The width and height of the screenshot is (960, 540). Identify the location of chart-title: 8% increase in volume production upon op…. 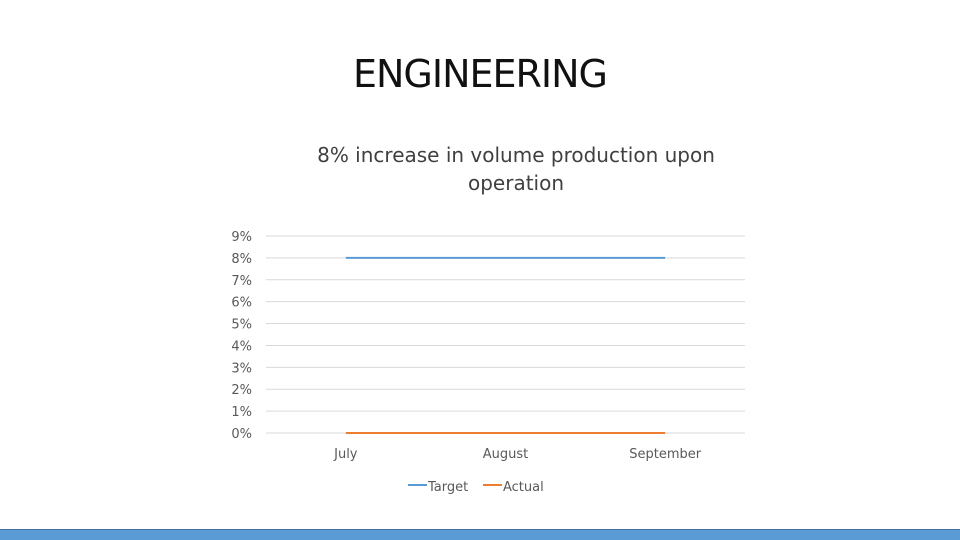
(516, 169).